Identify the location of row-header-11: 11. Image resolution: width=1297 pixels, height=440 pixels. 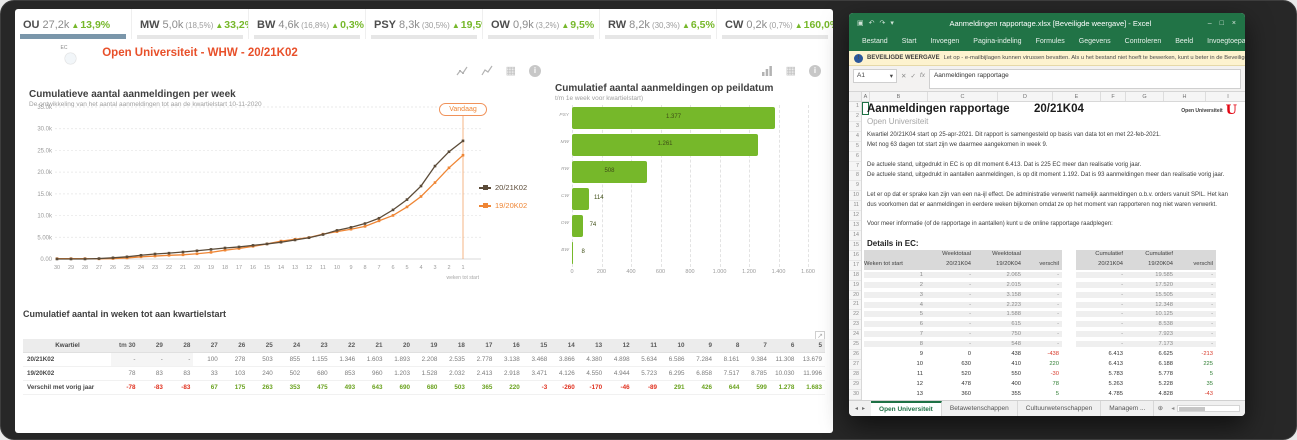
(855, 206).